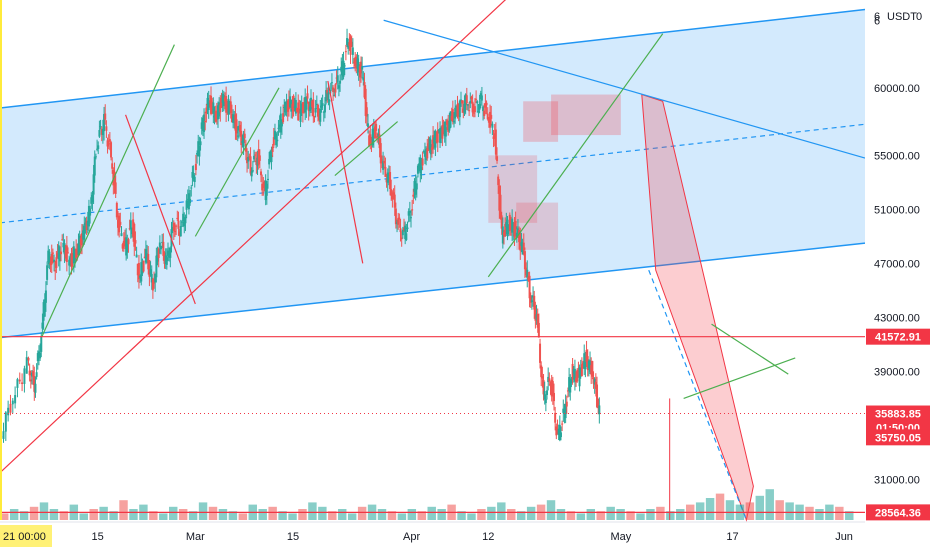  Describe the element at coordinates (897, 156) in the screenshot. I see `y-tick-label: 55000.00` at that location.